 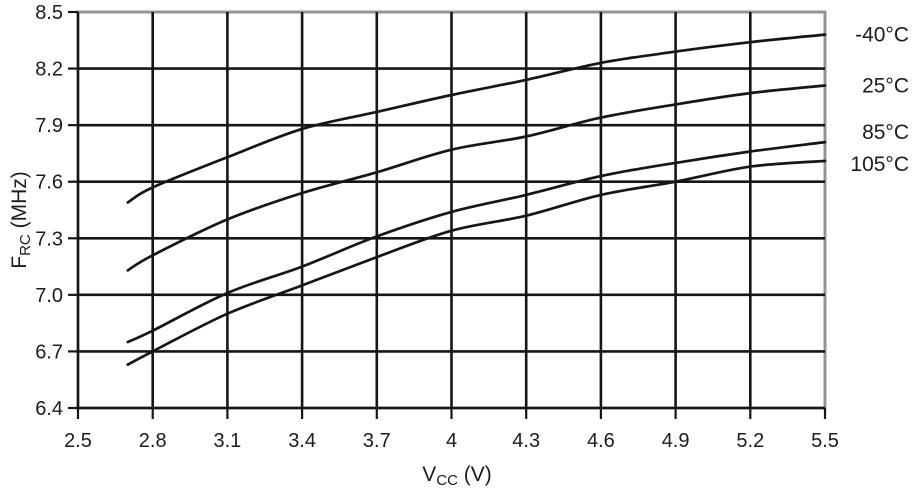 What do you see at coordinates (879, 164) in the screenshot?
I see `series-label: 105°C` at bounding box center [879, 164].